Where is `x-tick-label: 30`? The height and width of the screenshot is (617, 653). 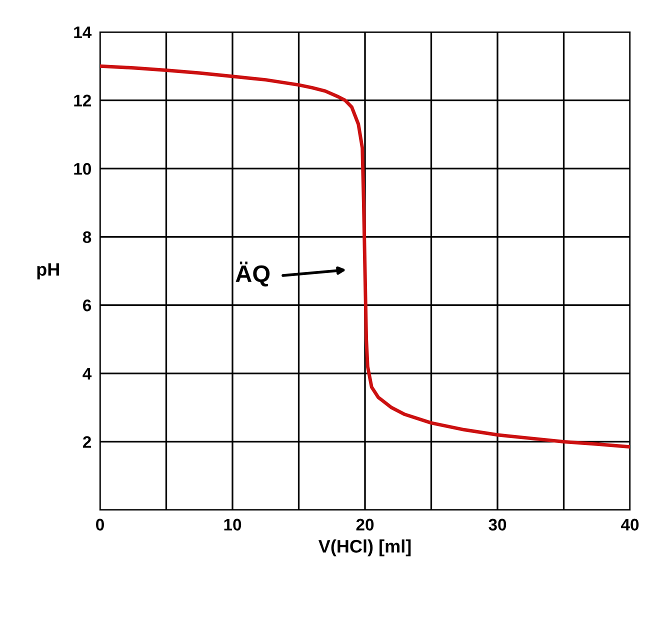
x-tick-label: 30 is located at coordinates (497, 524).